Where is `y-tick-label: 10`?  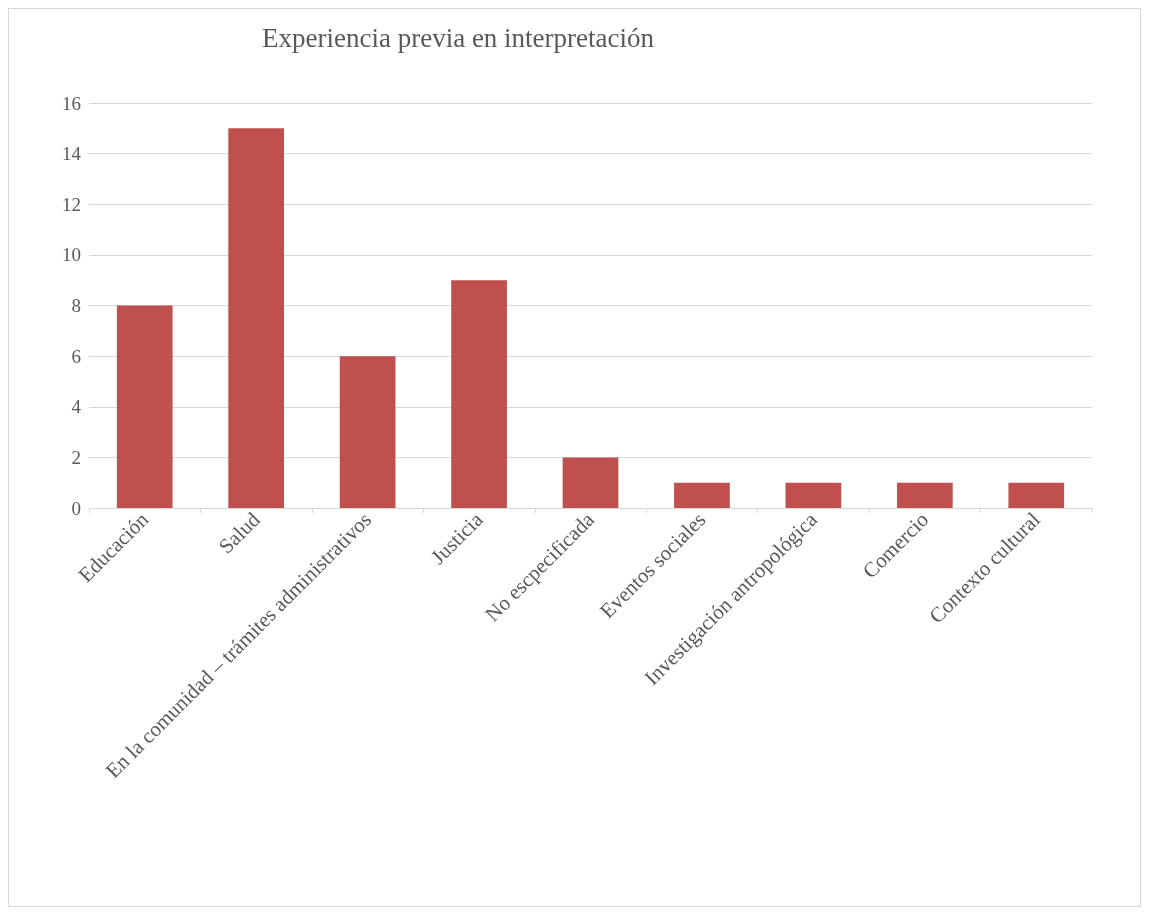
y-tick-label: 10 is located at coordinates (71, 255).